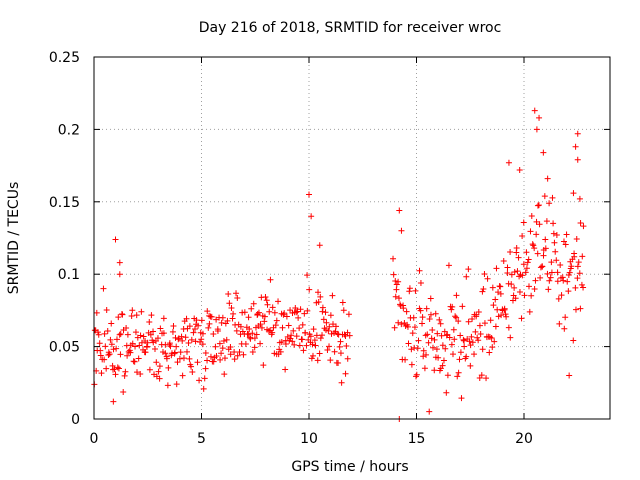 The width and height of the screenshot is (640, 480). What do you see at coordinates (309, 439) in the screenshot?
I see `x-tick-label: 10` at bounding box center [309, 439].